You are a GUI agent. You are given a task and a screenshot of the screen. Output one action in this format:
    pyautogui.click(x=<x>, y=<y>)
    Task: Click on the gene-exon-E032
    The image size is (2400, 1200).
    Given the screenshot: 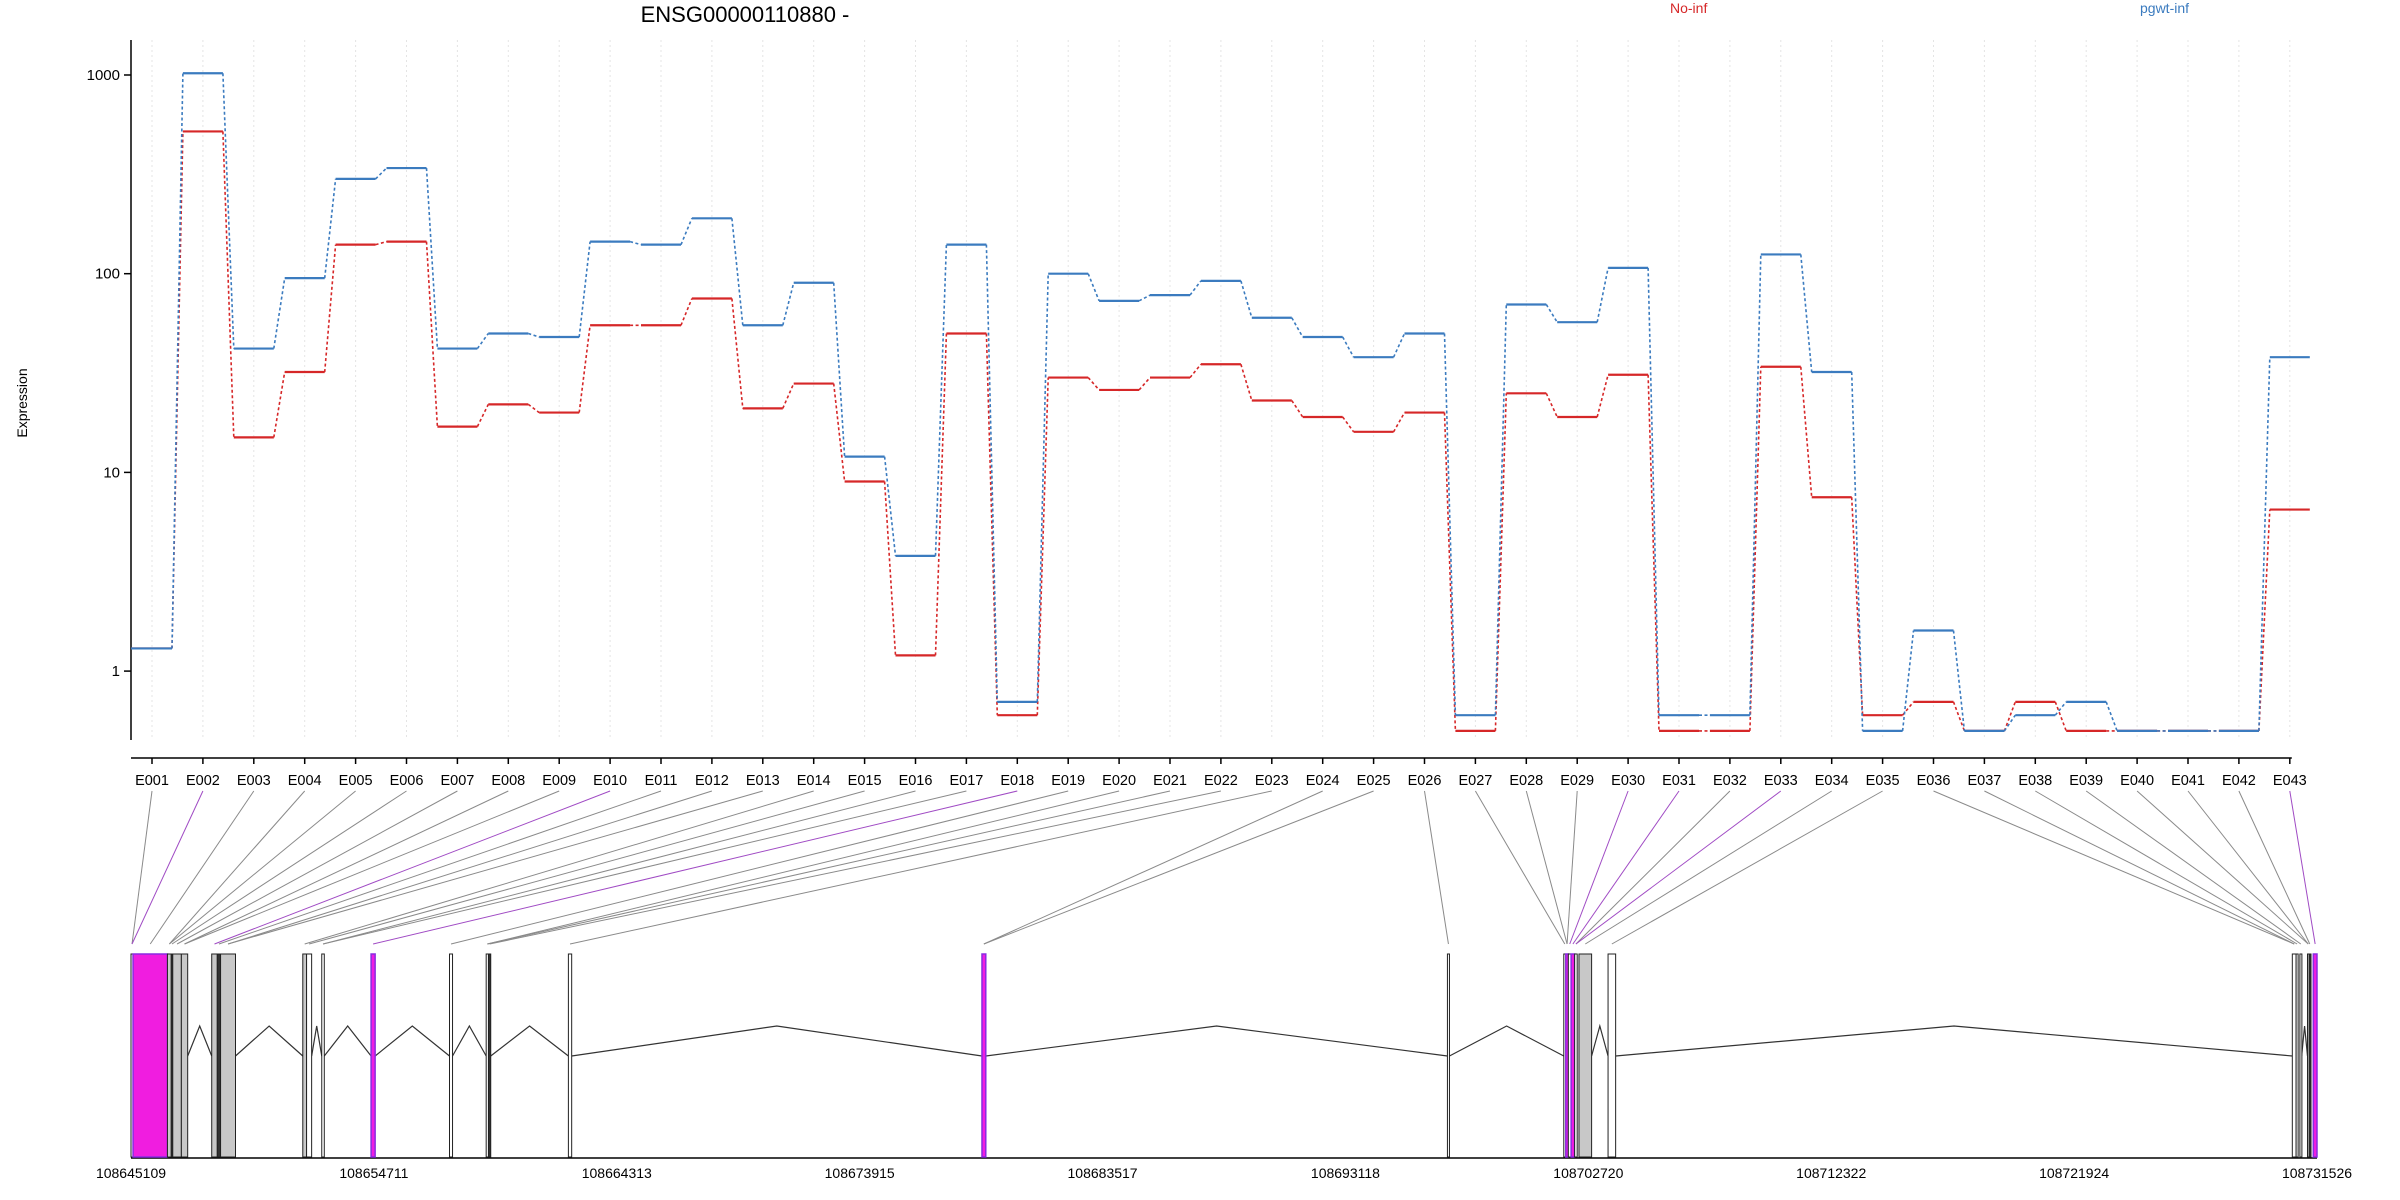 What is the action you would take?
    pyautogui.click(x=2315, y=1055)
    